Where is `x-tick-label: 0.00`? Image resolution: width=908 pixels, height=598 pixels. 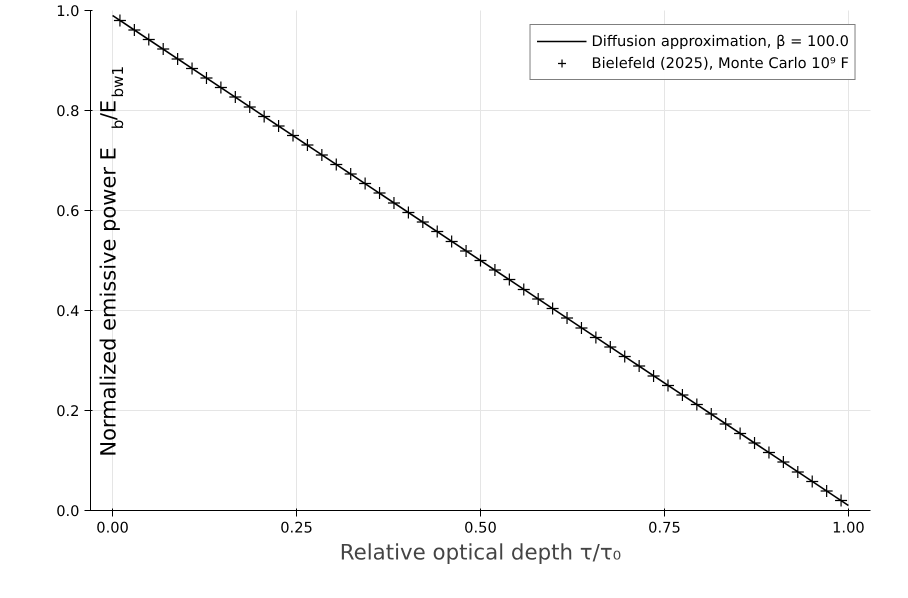 x-tick-label: 0.00 is located at coordinates (112, 528).